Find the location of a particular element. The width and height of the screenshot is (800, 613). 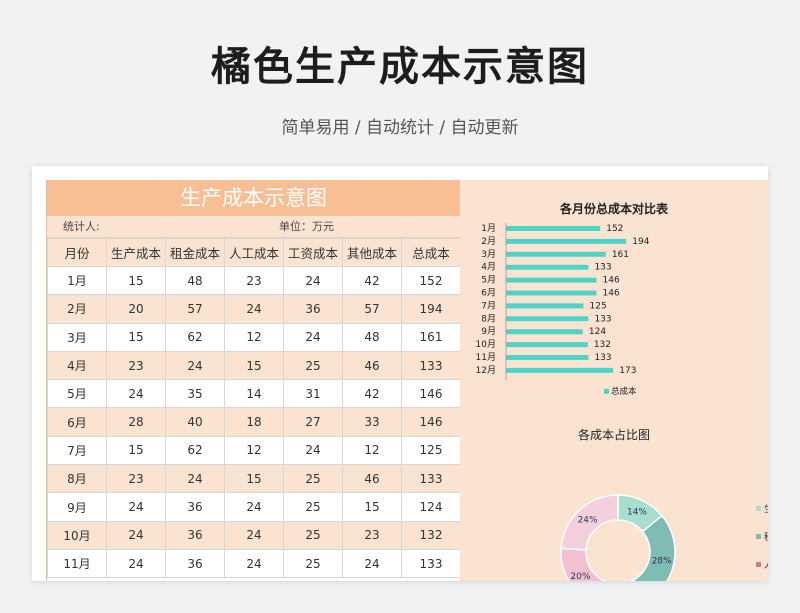

page-subtitle: 简单易用 / 自动统计 / 自动更新 is located at coordinates (400, 128).